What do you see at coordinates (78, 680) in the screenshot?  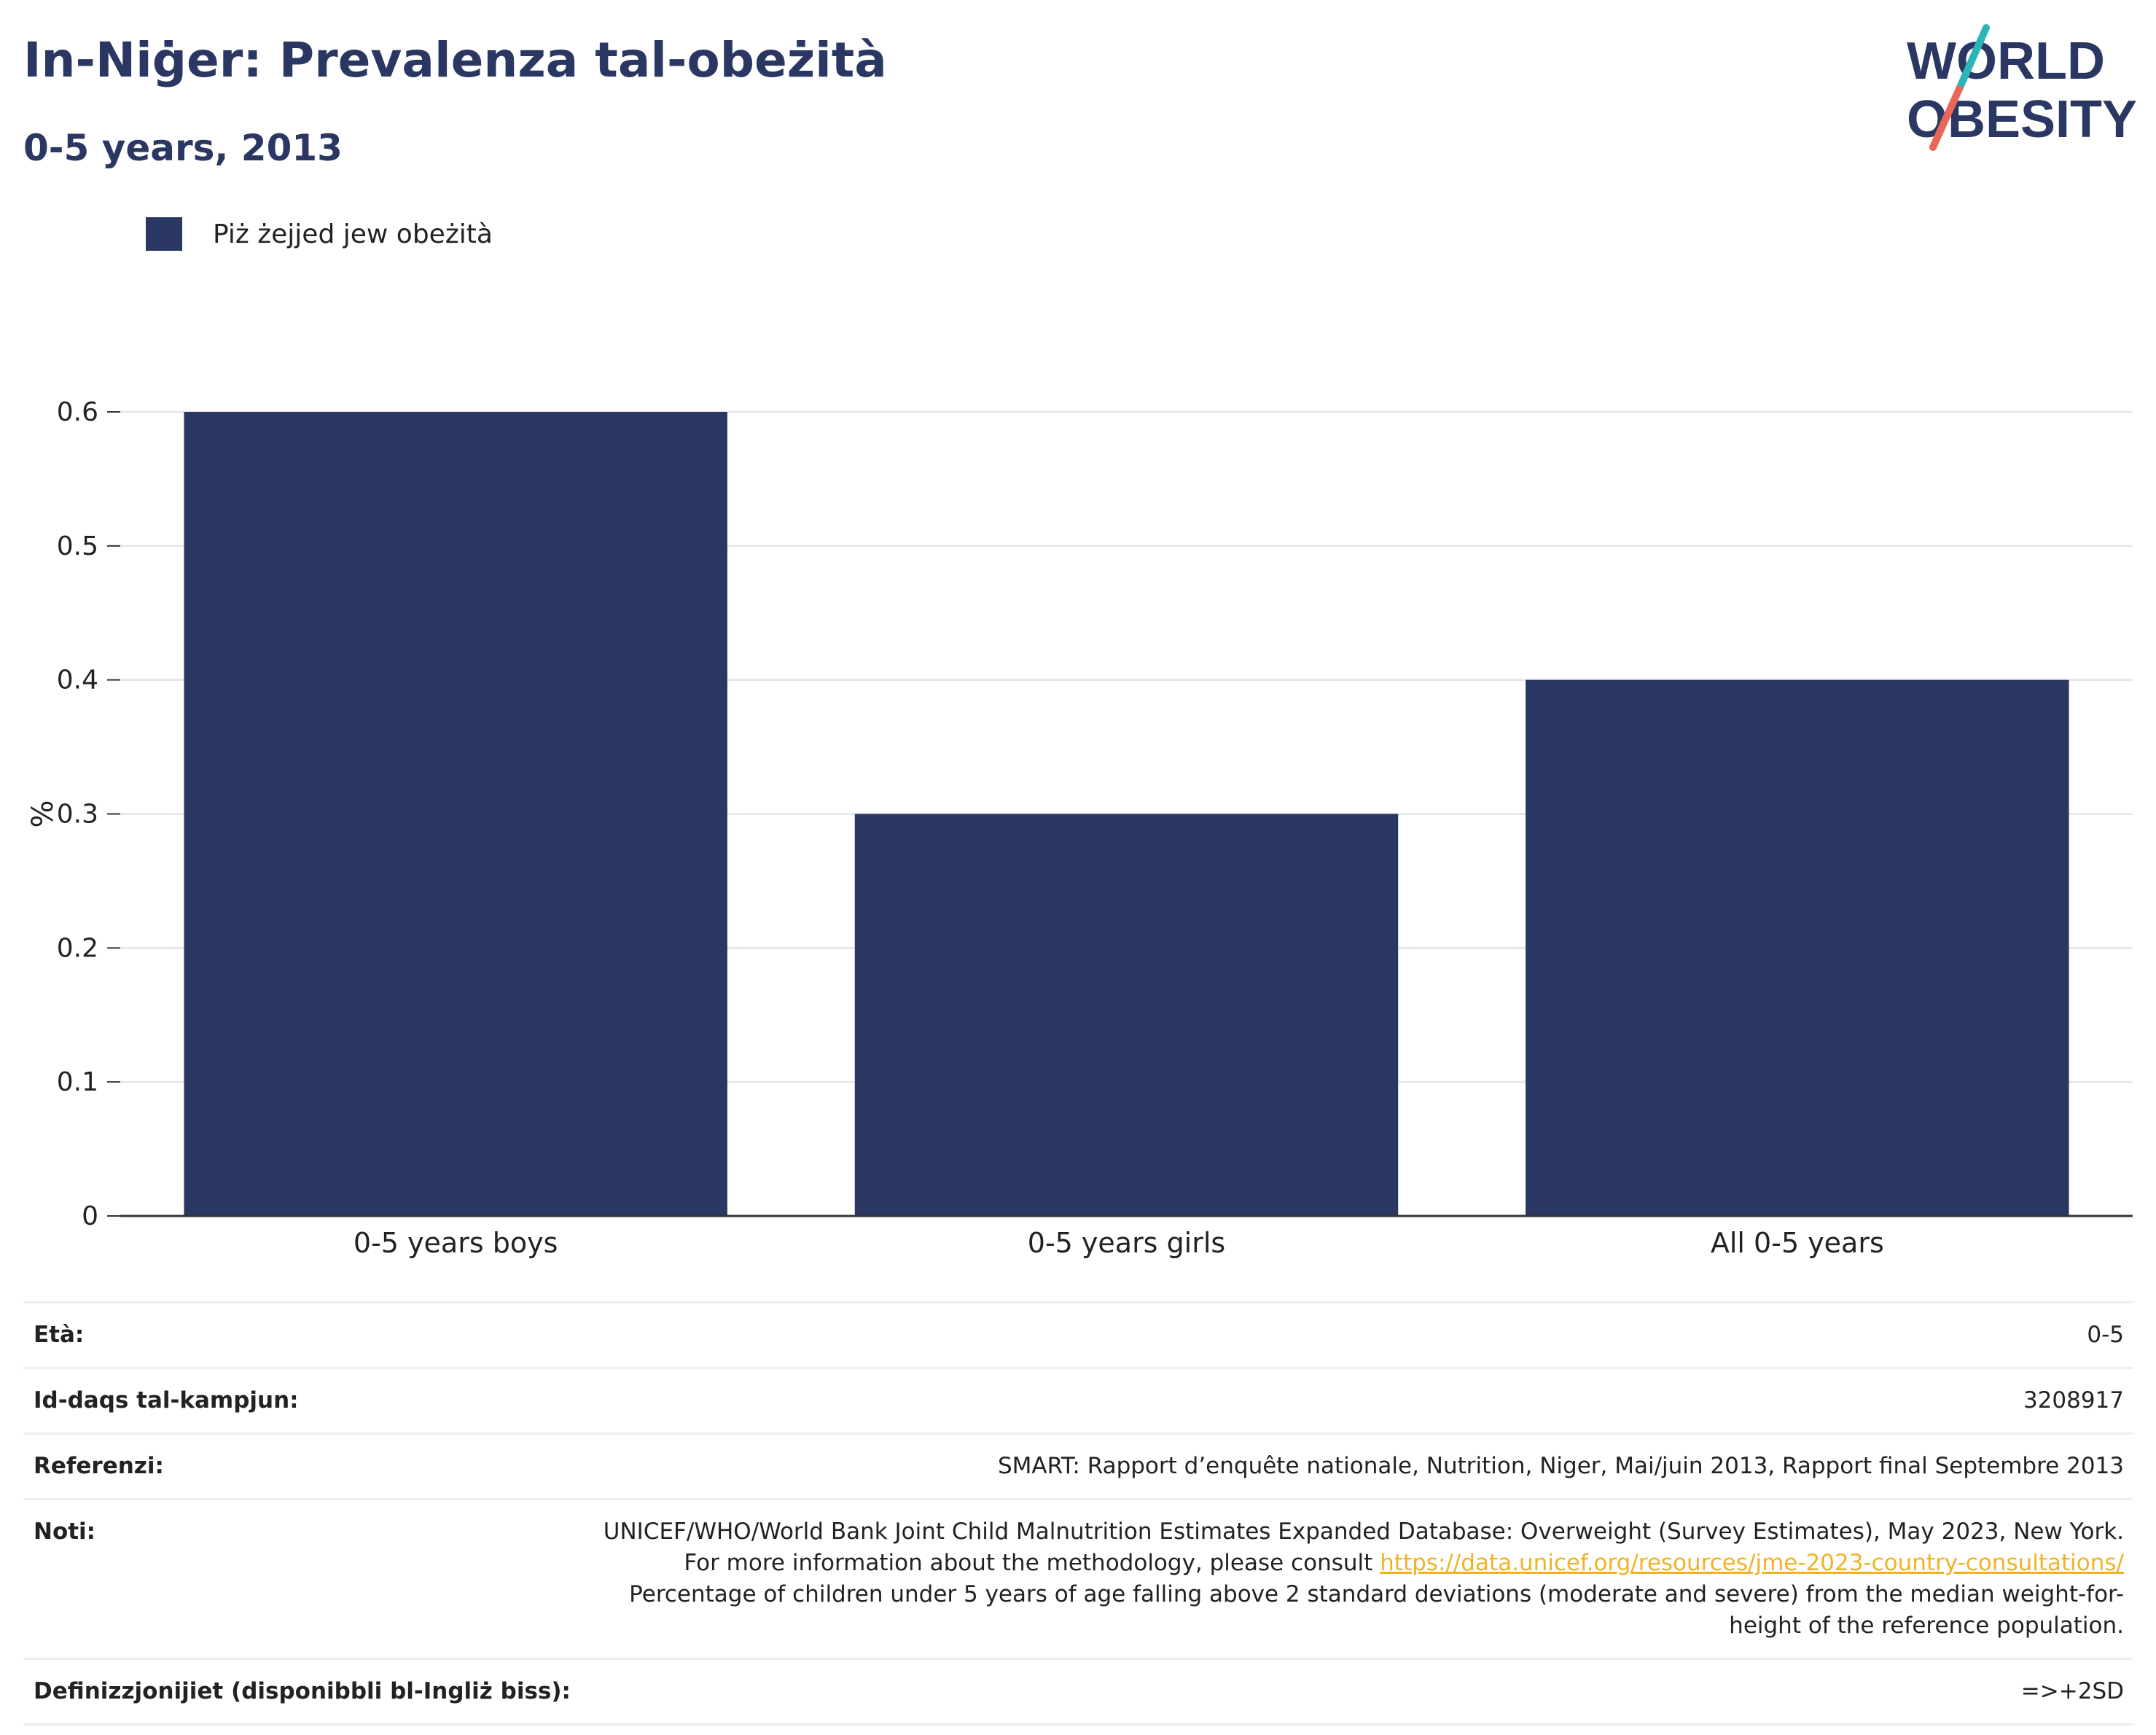 I see `y-tick-label: 0.4` at bounding box center [78, 680].